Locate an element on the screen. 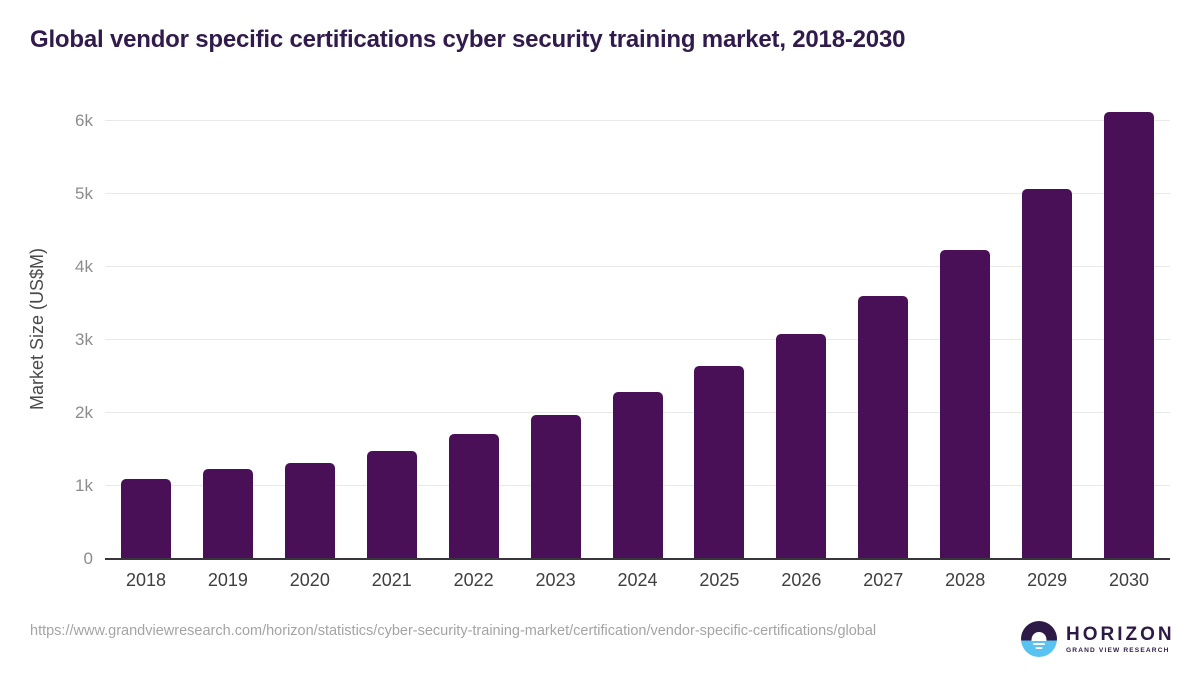 This screenshot has height=675, width=1200. bar-2027 is located at coordinates (883, 426).